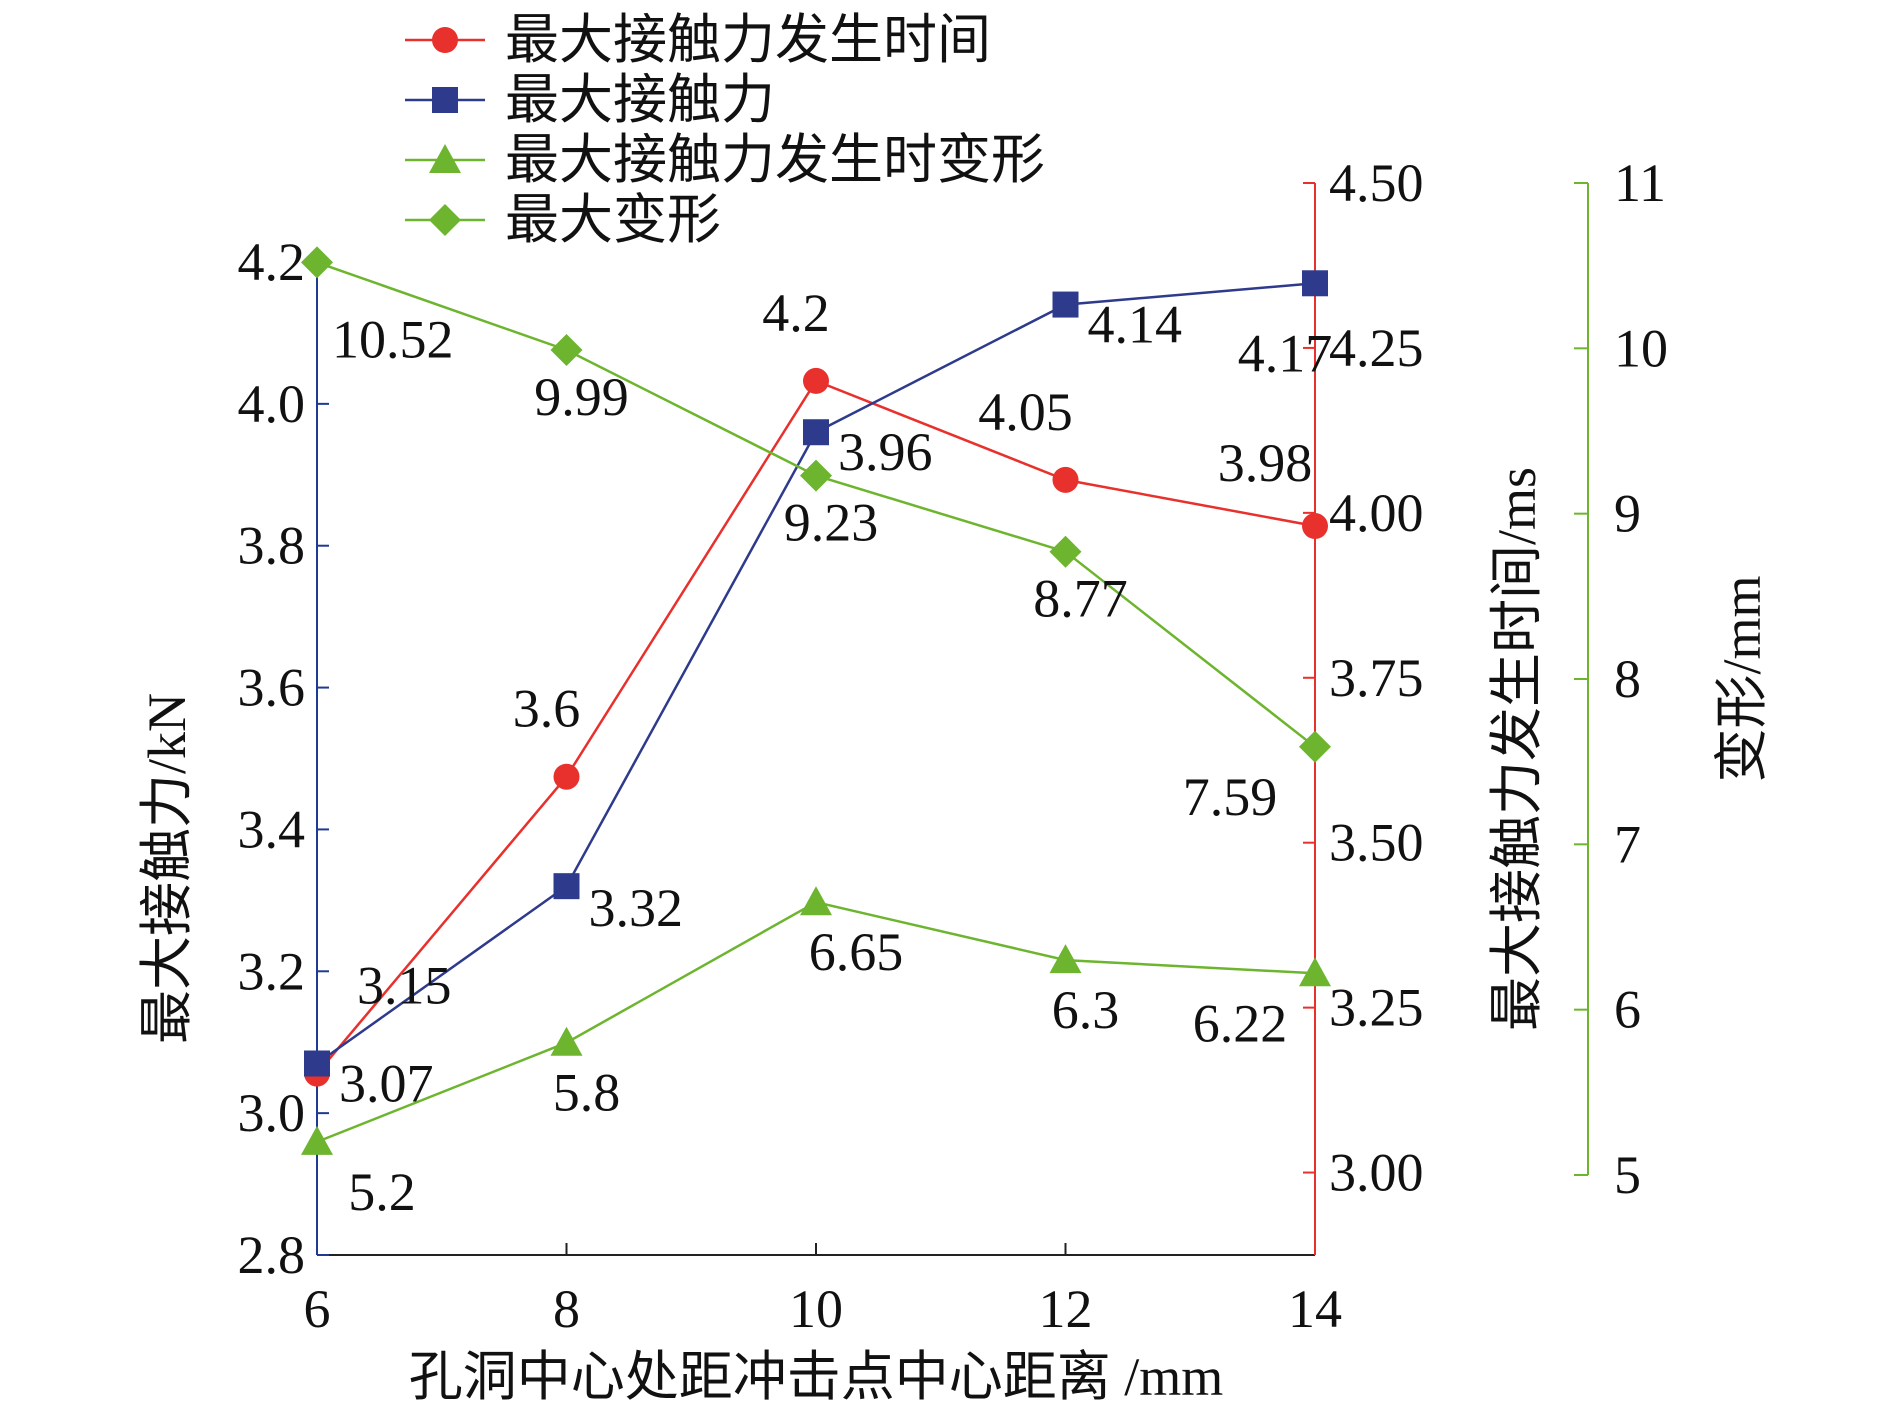 The width and height of the screenshot is (1890, 1415). I want to click on left-tick-label: 2.8, so click(272, 1255).